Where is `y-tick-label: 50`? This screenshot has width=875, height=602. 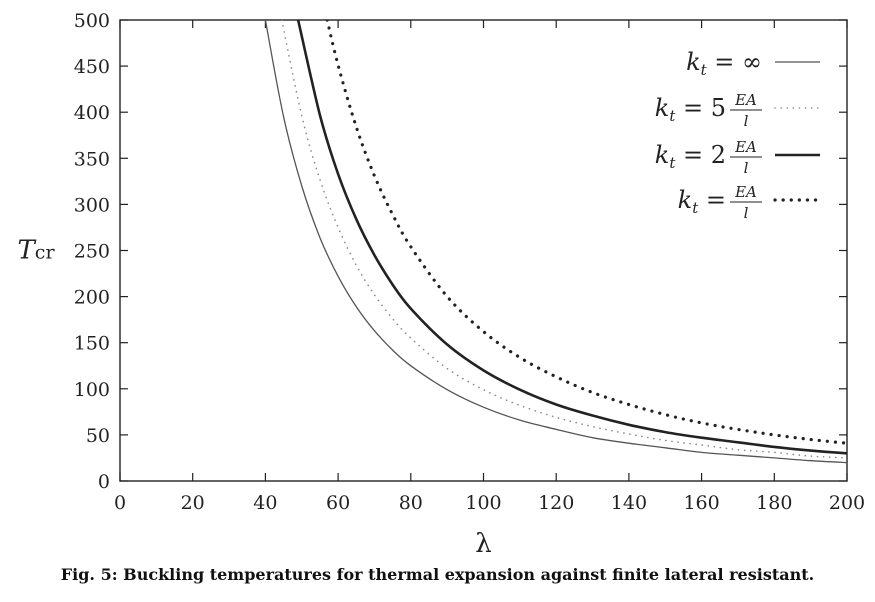
y-tick-label: 50 is located at coordinates (98, 436).